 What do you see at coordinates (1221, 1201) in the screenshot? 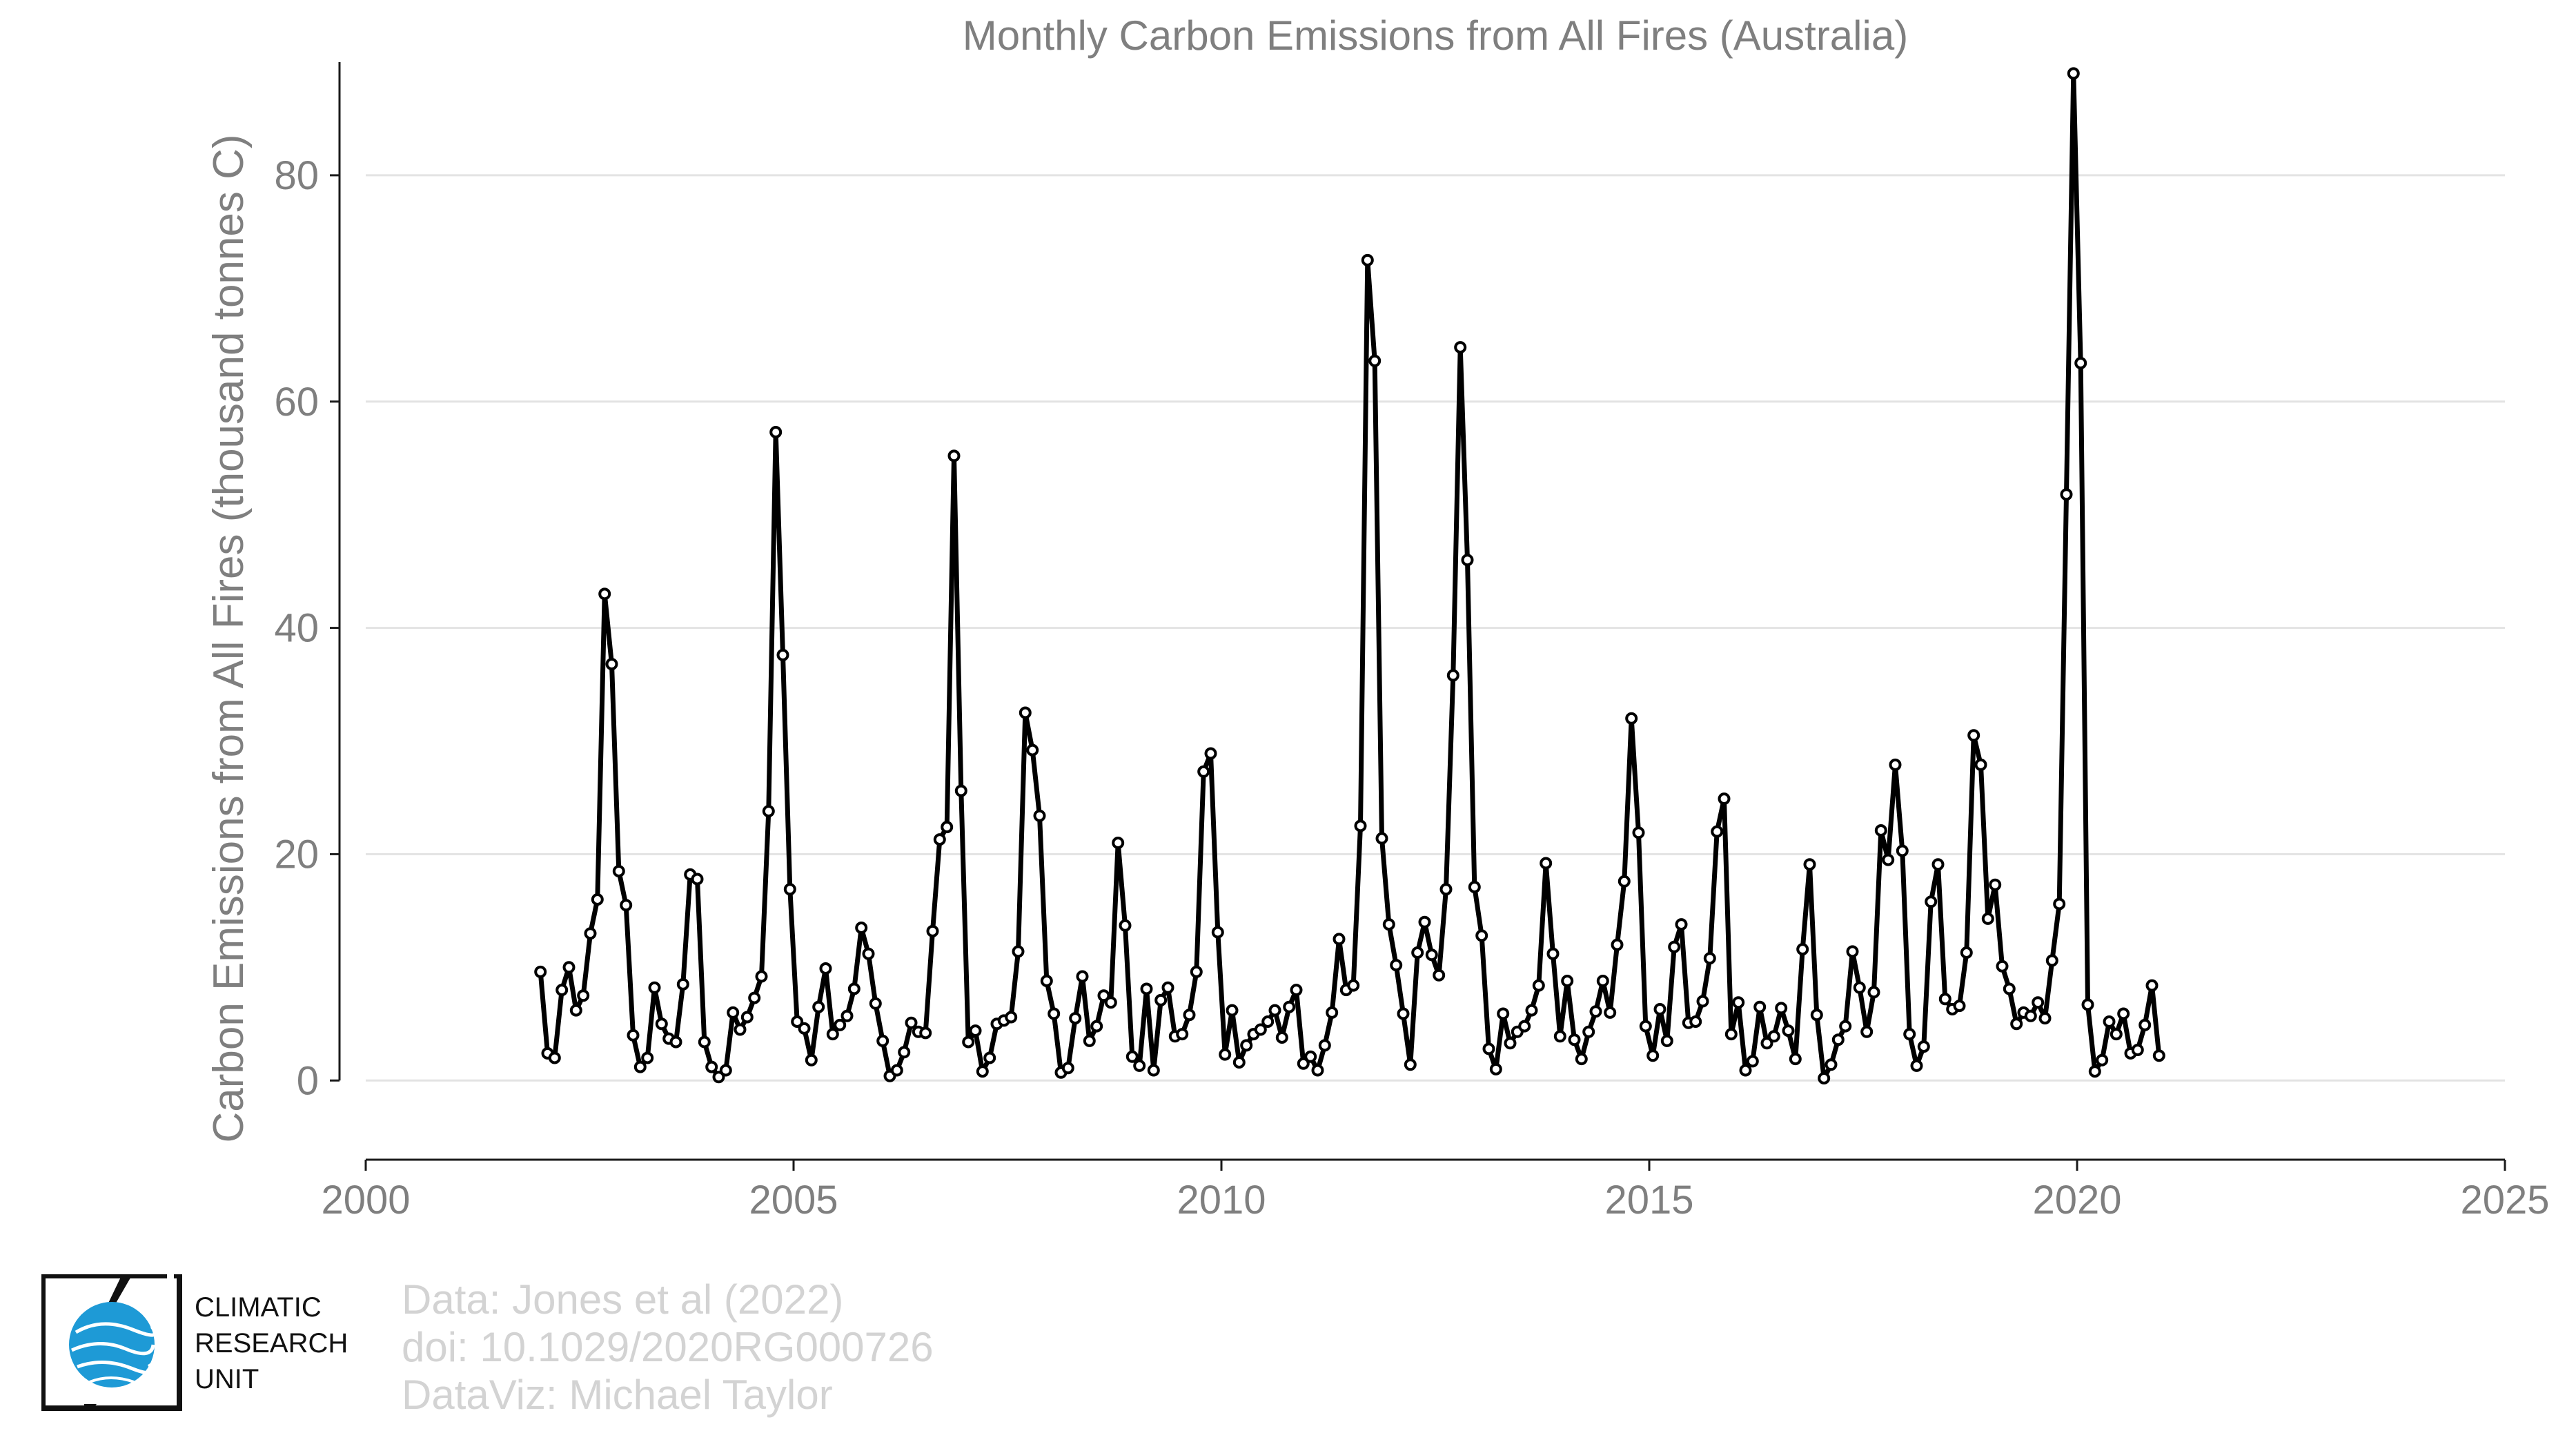
I see `x-tick-label: 2010` at bounding box center [1221, 1201].